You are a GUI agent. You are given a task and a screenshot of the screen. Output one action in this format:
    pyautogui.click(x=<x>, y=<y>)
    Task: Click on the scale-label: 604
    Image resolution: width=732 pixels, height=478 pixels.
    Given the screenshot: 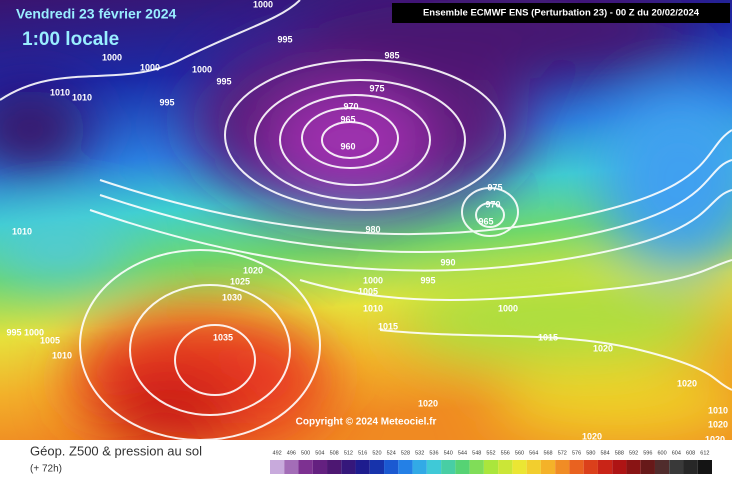 What is the action you would take?
    pyautogui.click(x=676, y=453)
    